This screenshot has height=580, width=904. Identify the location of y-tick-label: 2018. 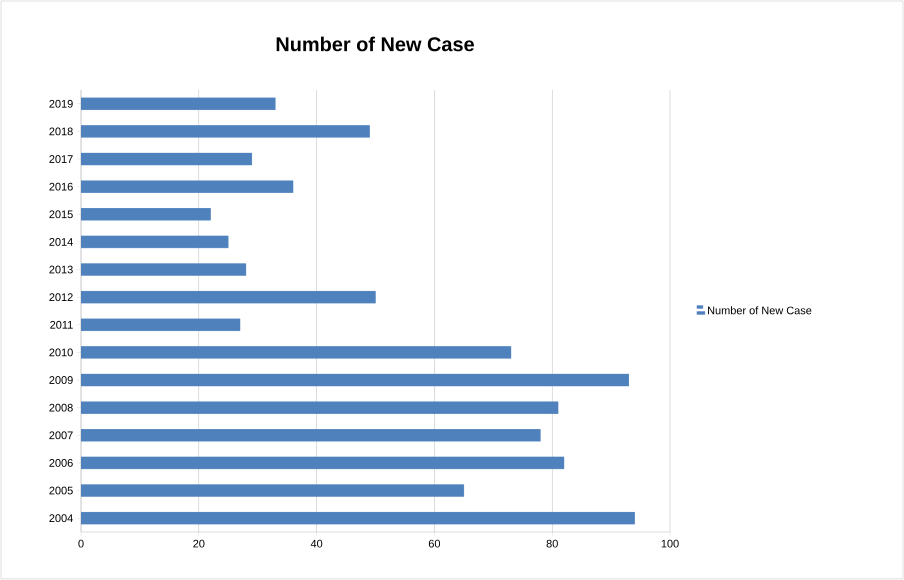
(61, 132).